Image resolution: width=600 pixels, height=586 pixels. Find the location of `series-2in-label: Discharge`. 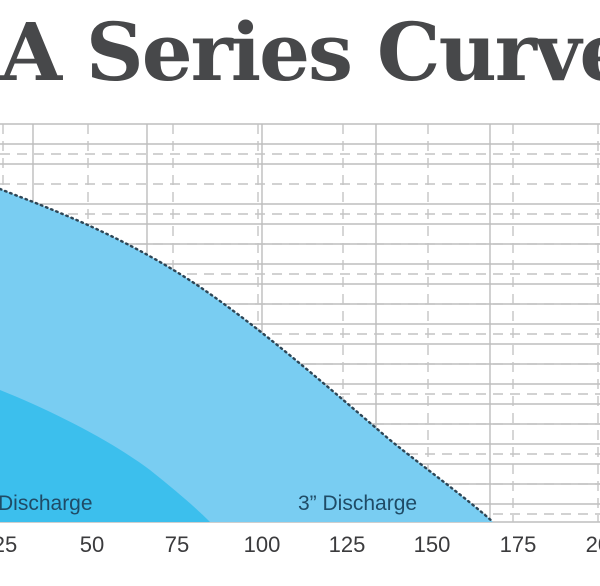

series-2in-label: Discharge is located at coordinates (46, 503).